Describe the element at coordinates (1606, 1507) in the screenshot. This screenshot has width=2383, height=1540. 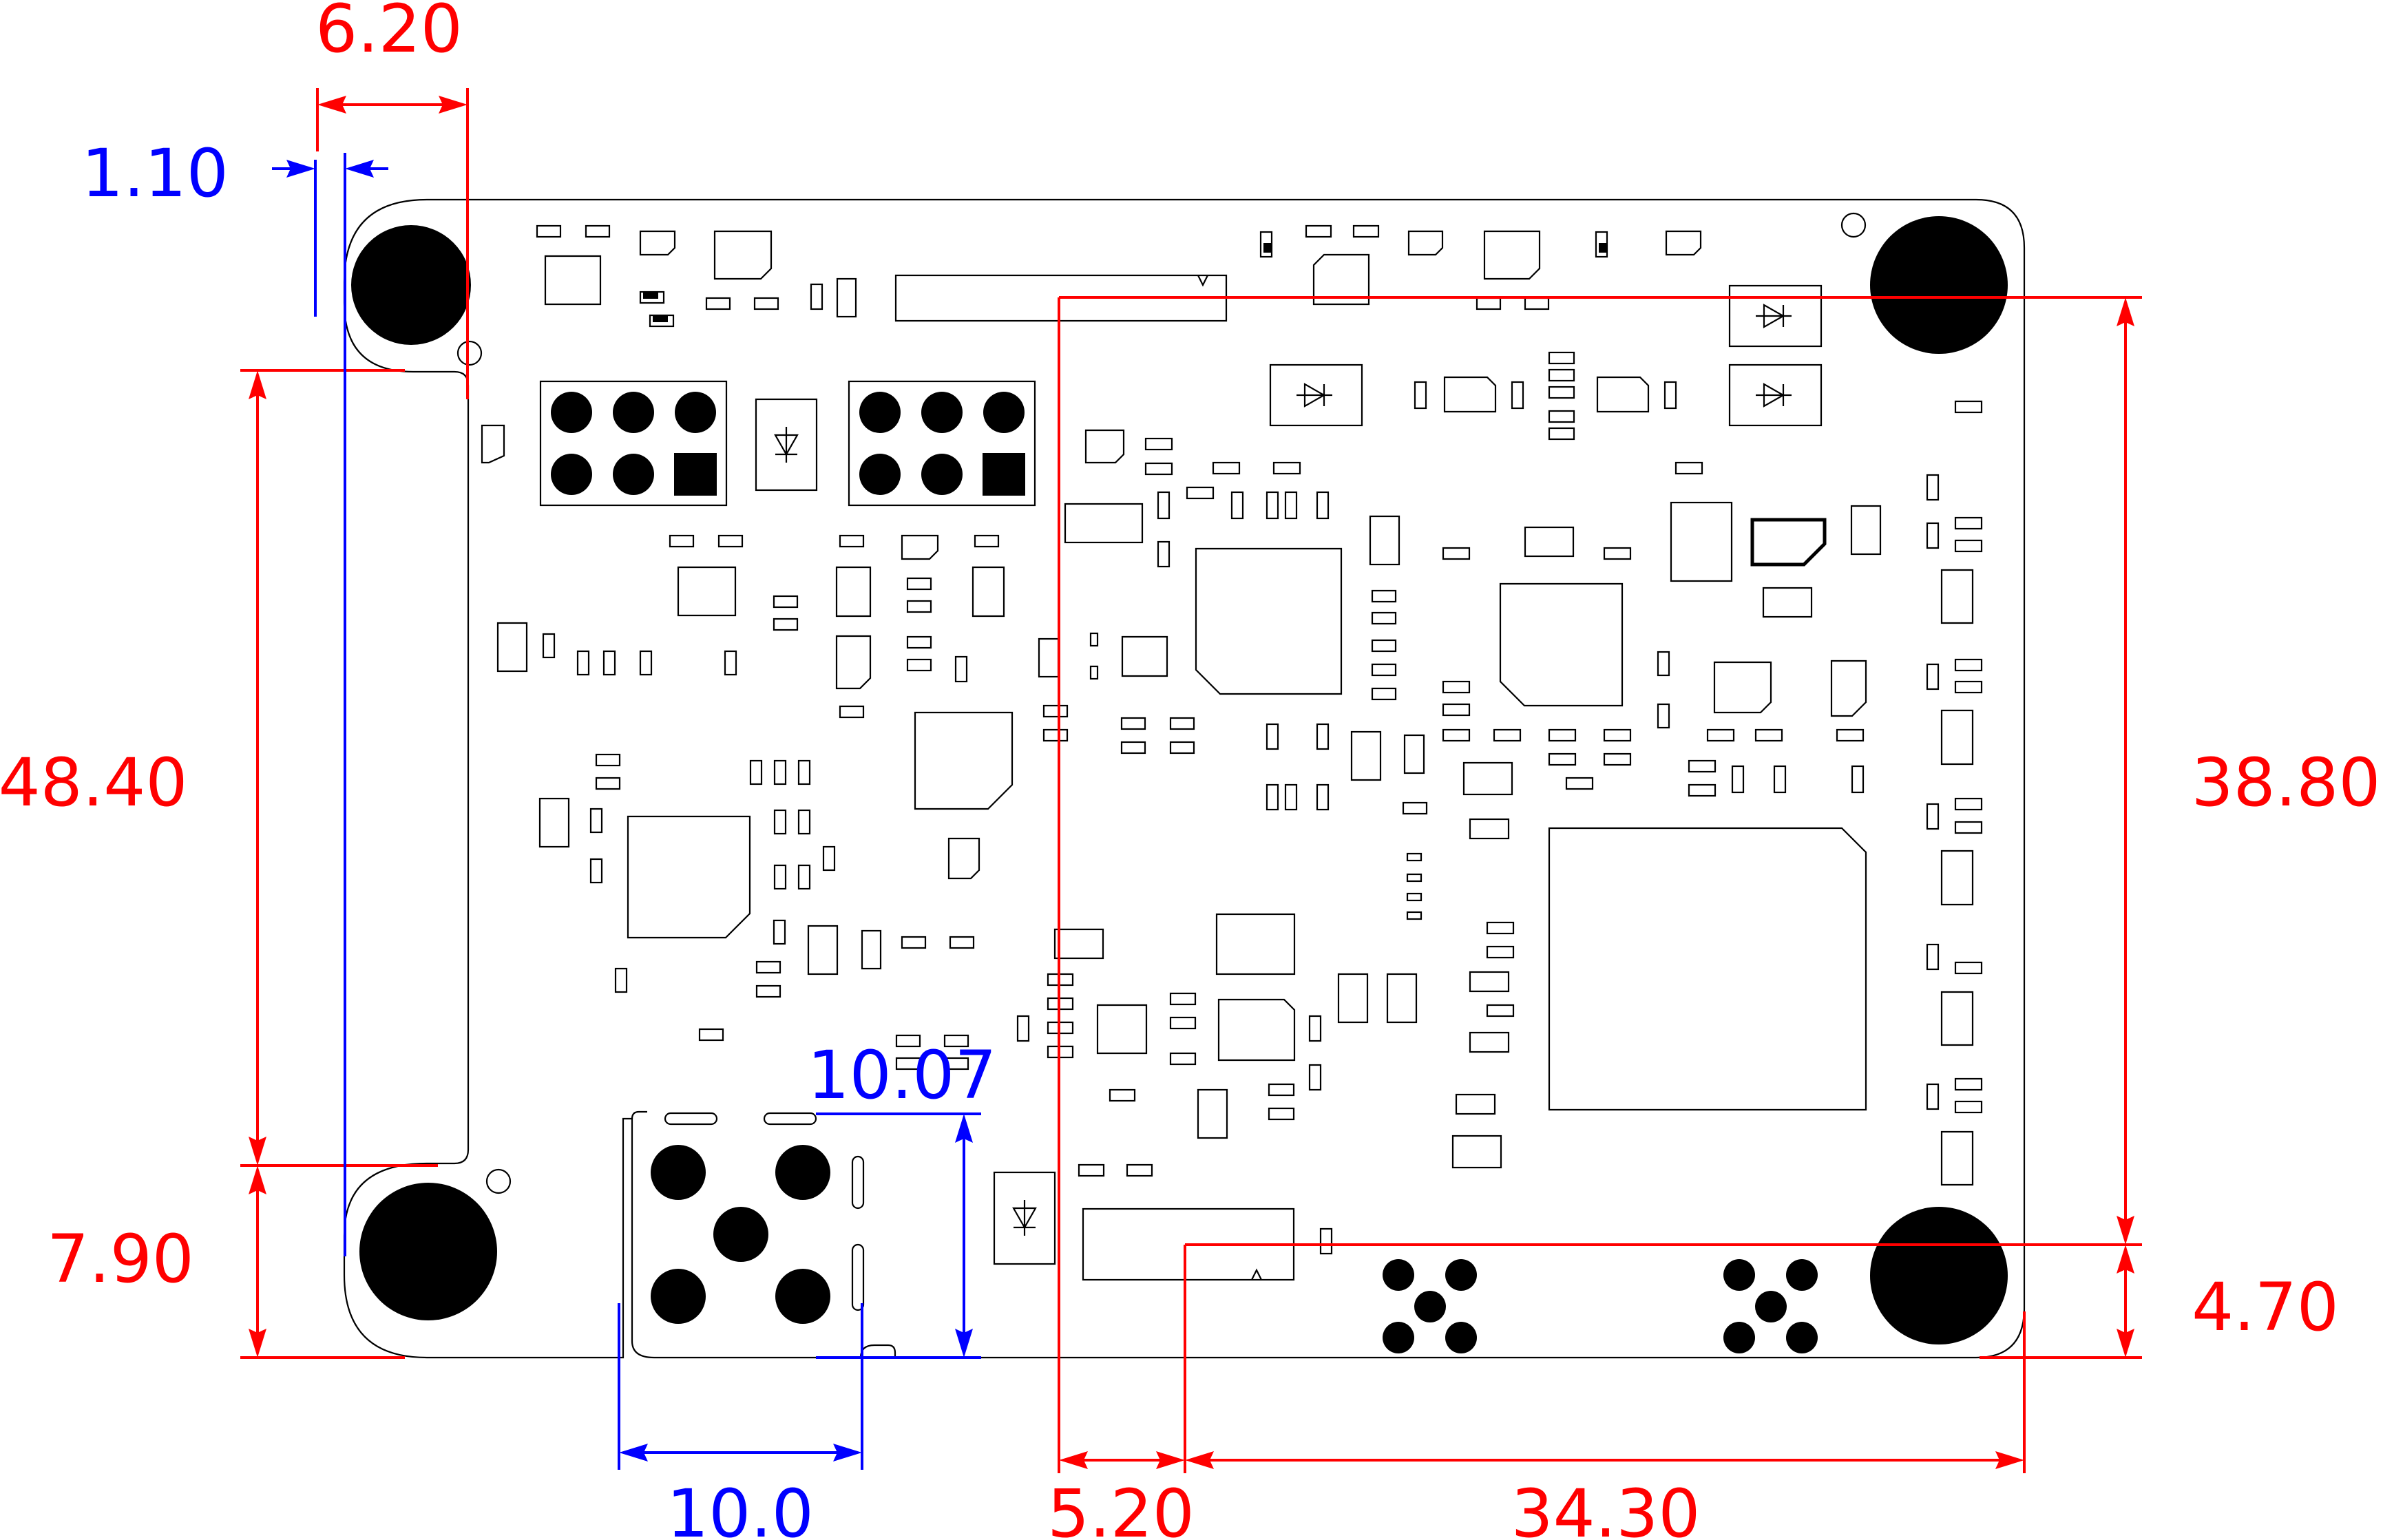
I see `dim-bottom-width: 34.30` at that location.